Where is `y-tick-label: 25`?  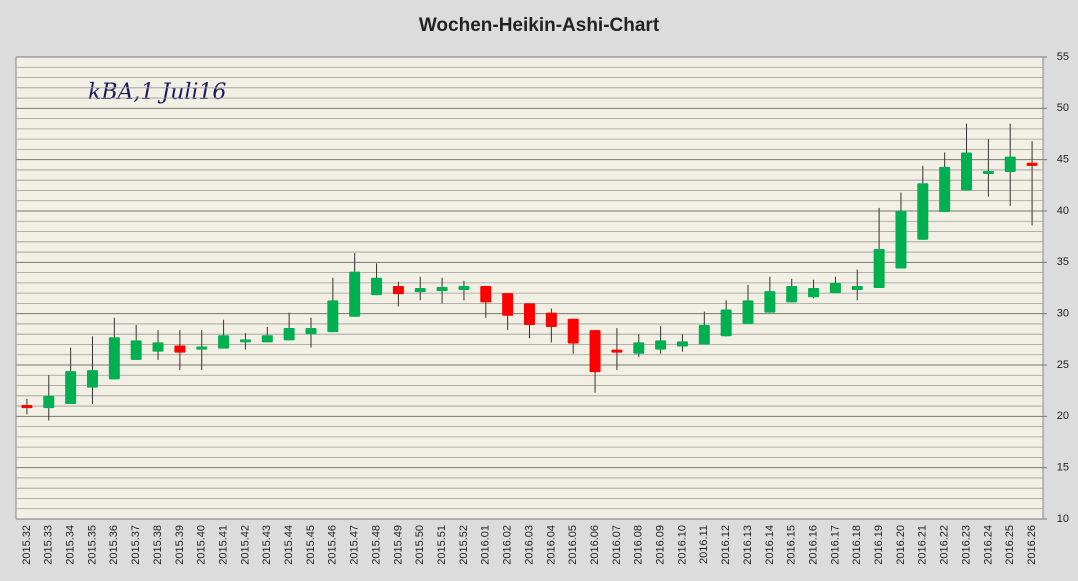 y-tick-label: 25 is located at coordinates (1063, 365).